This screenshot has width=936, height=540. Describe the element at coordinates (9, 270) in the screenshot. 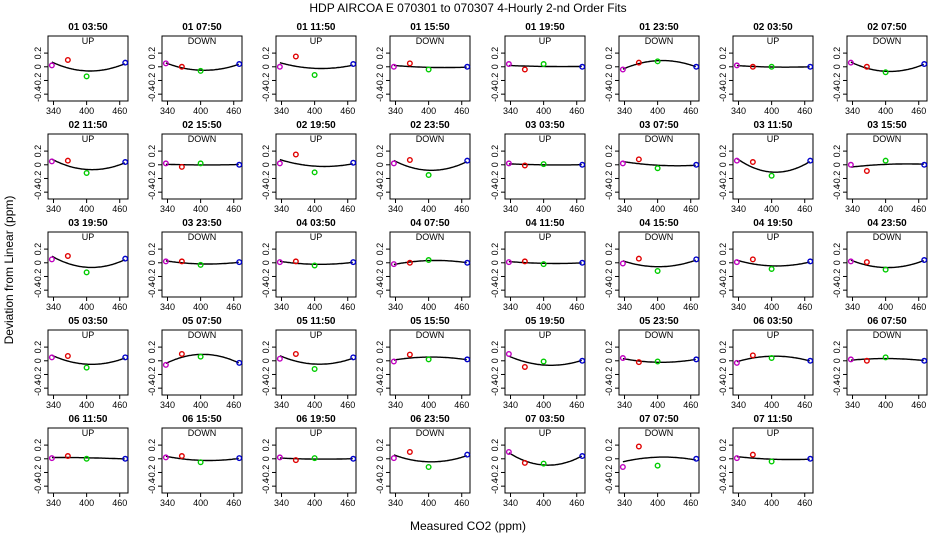

I see `y-axis-label: Deviation from Linear (ppm)` at that location.